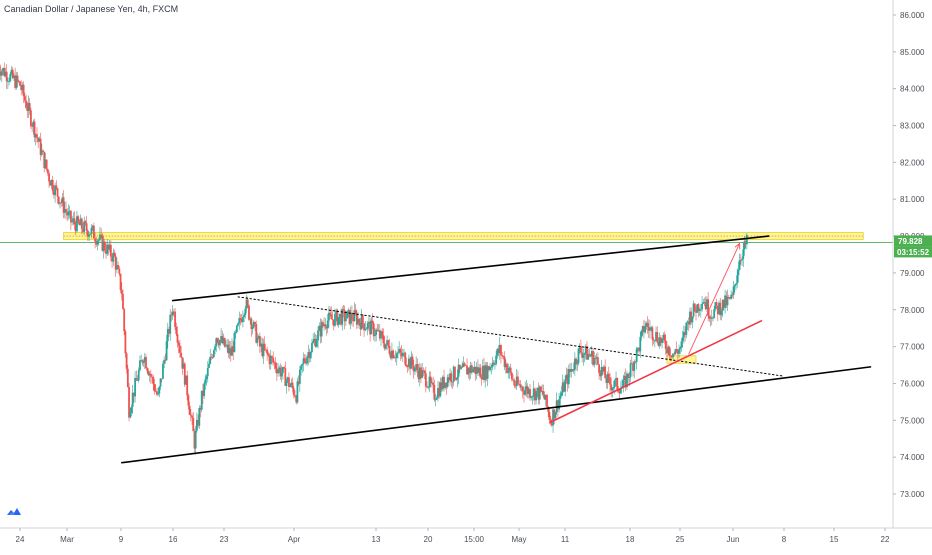  Describe the element at coordinates (912, 273) in the screenshot. I see `y-tick-label: 79.000` at that location.